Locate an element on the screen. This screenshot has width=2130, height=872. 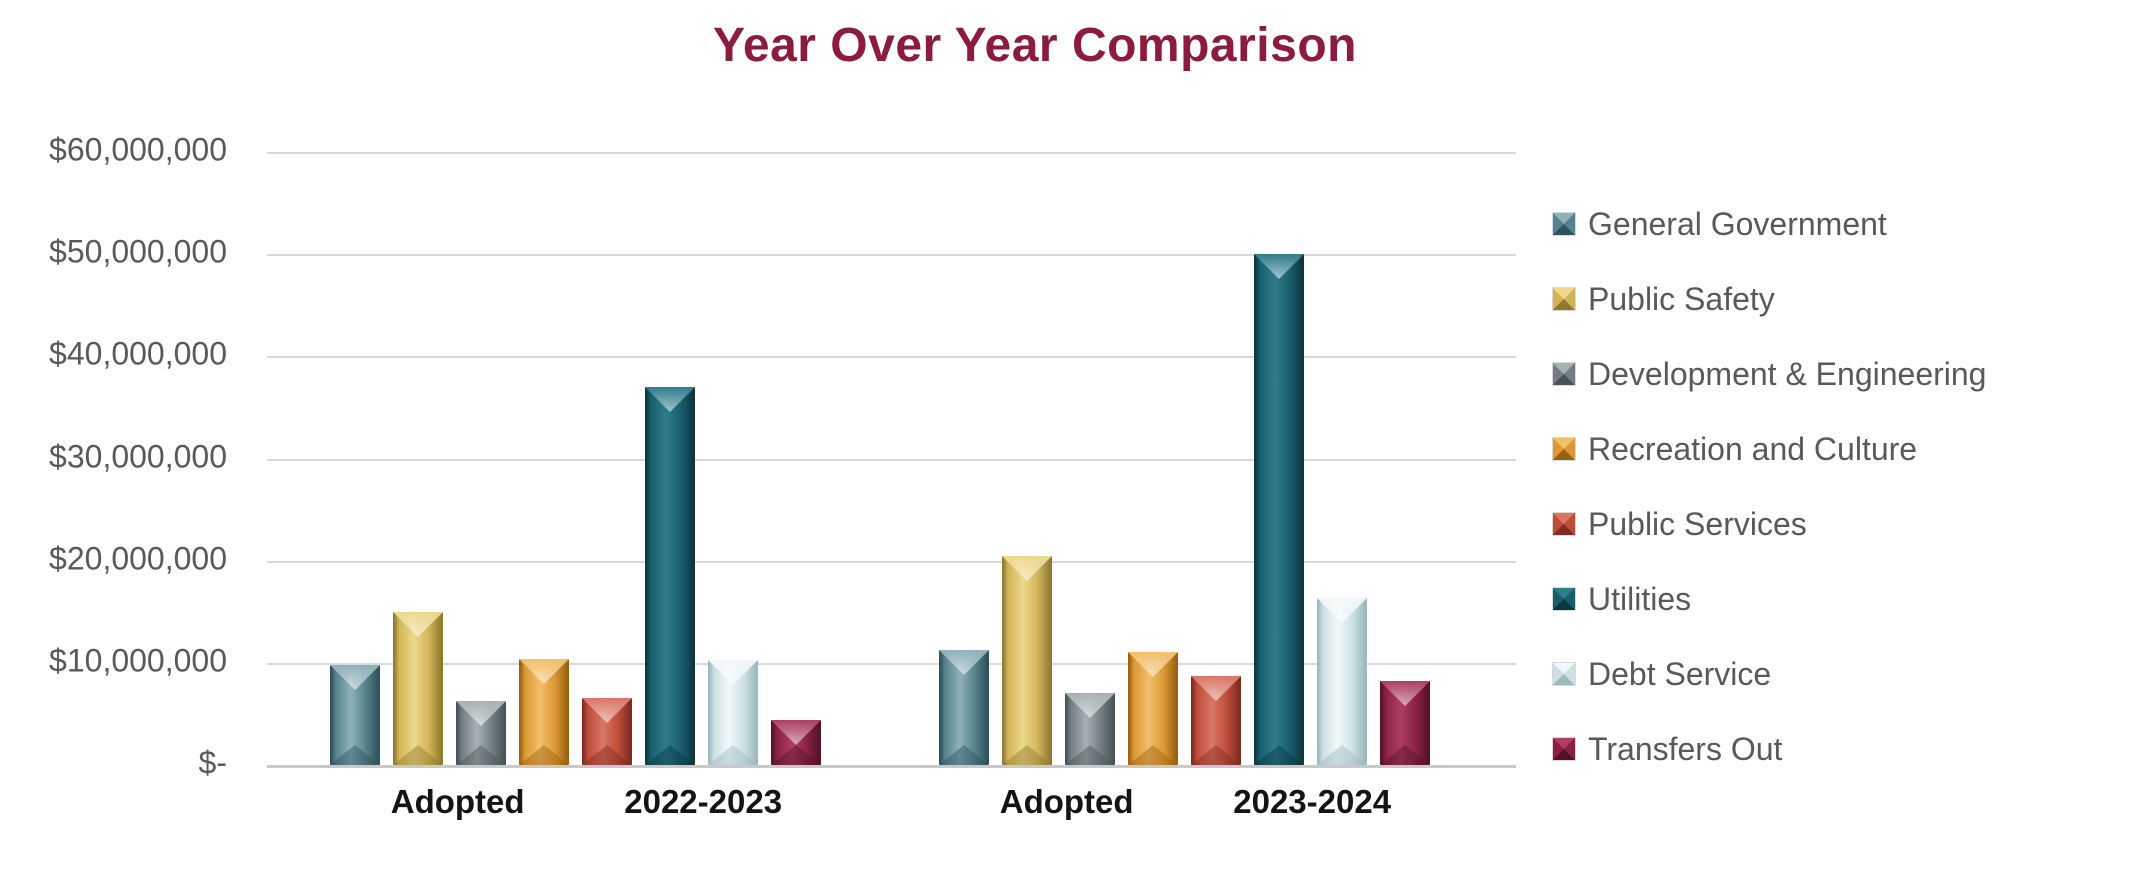
x-axis-labels: Adopted 2022-2023 is located at coordinates (575, 805).